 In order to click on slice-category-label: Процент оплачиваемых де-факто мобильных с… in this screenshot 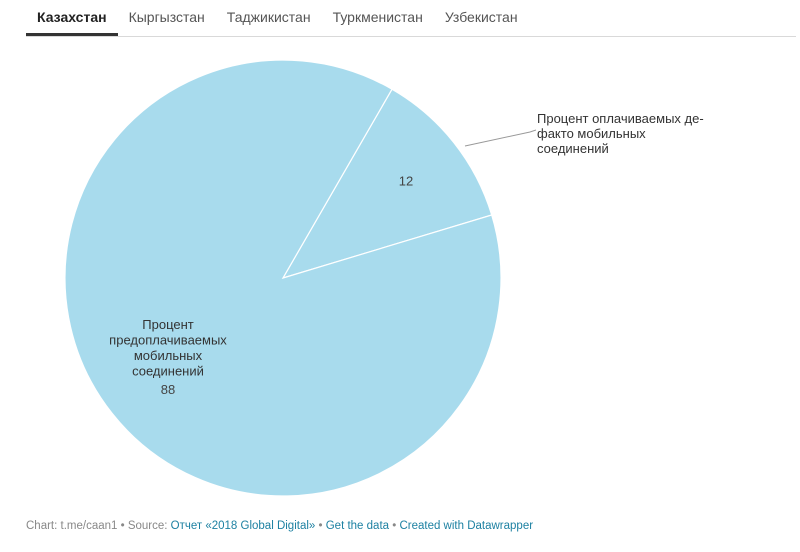, I will do `click(620, 133)`.